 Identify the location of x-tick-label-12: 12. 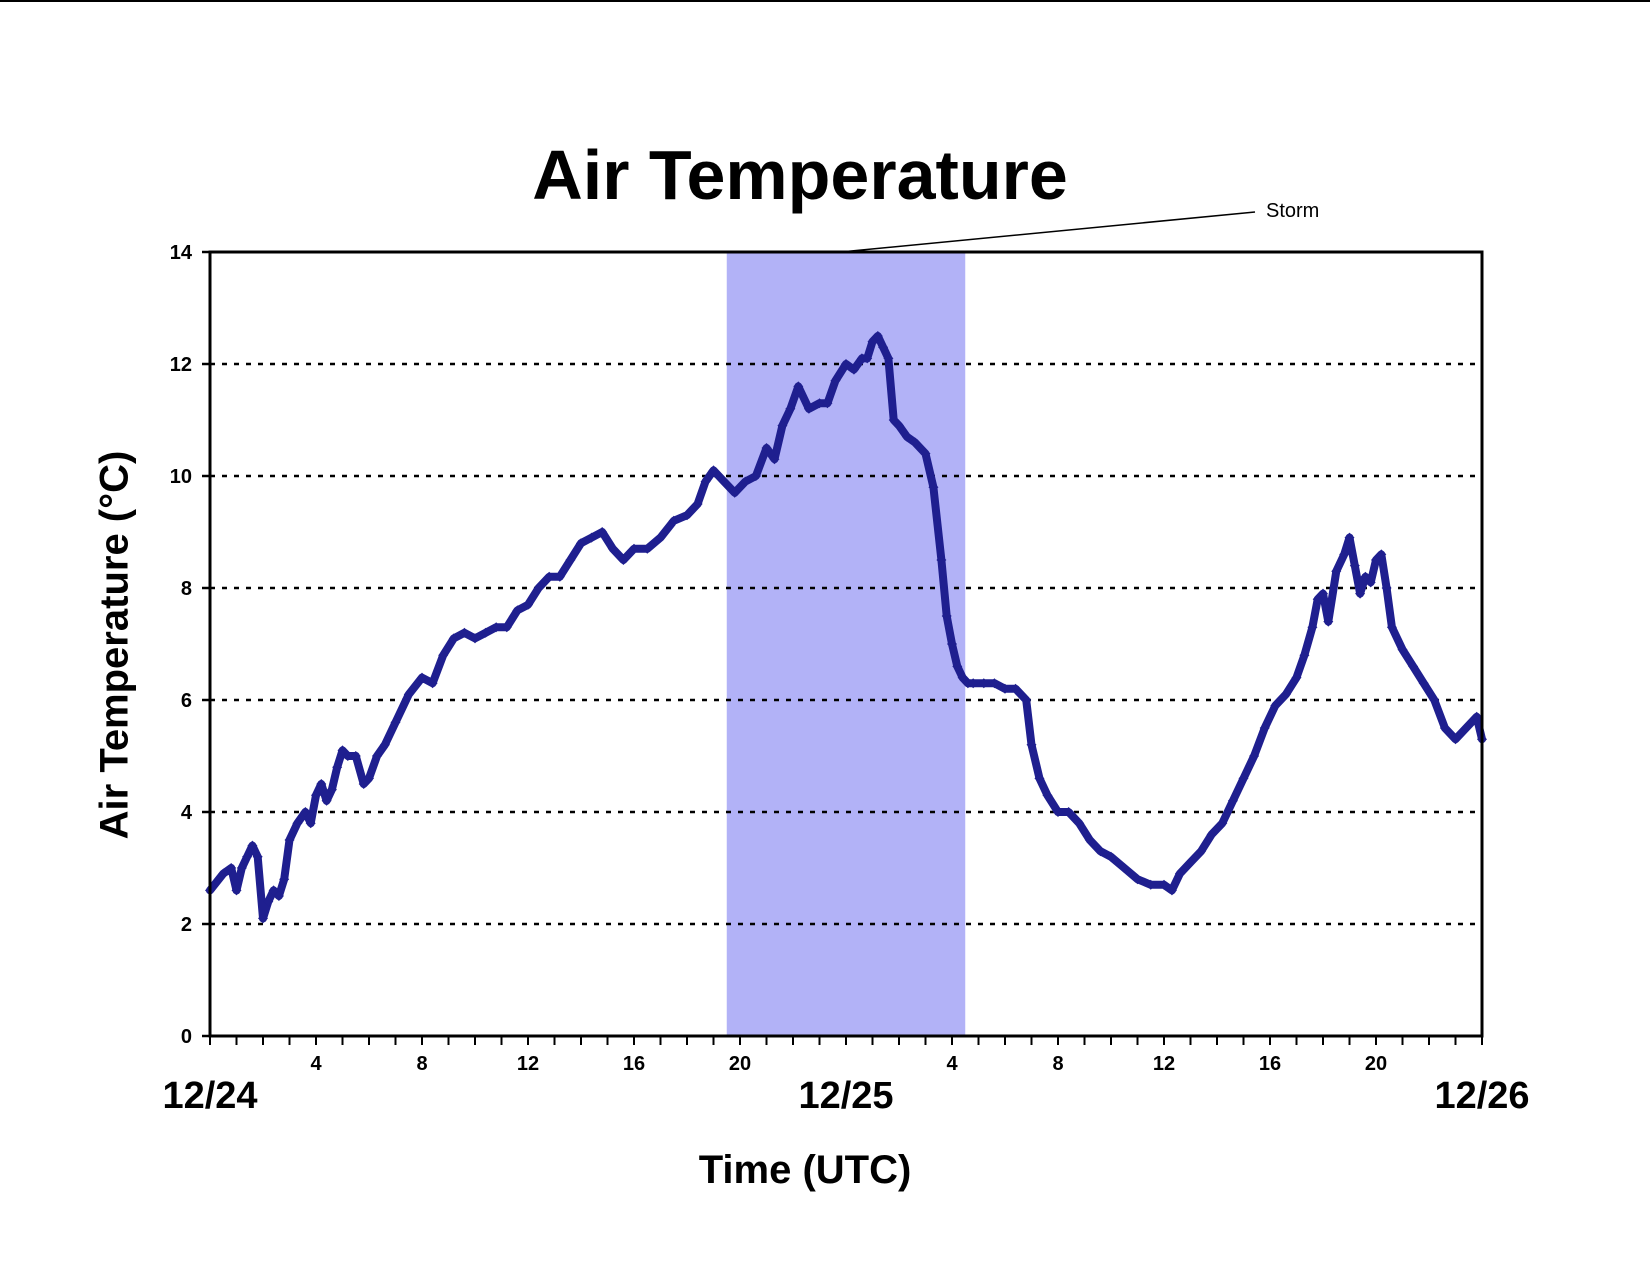
(528, 1064).